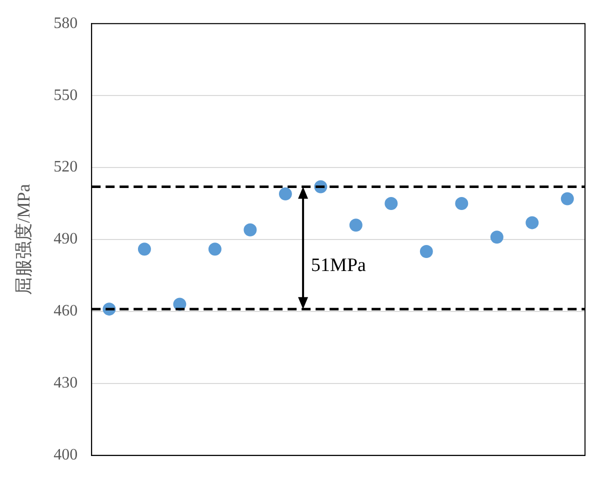 The image size is (607, 479). I want to click on y-axis-title: 屈服强度/MPa, so click(24, 240).